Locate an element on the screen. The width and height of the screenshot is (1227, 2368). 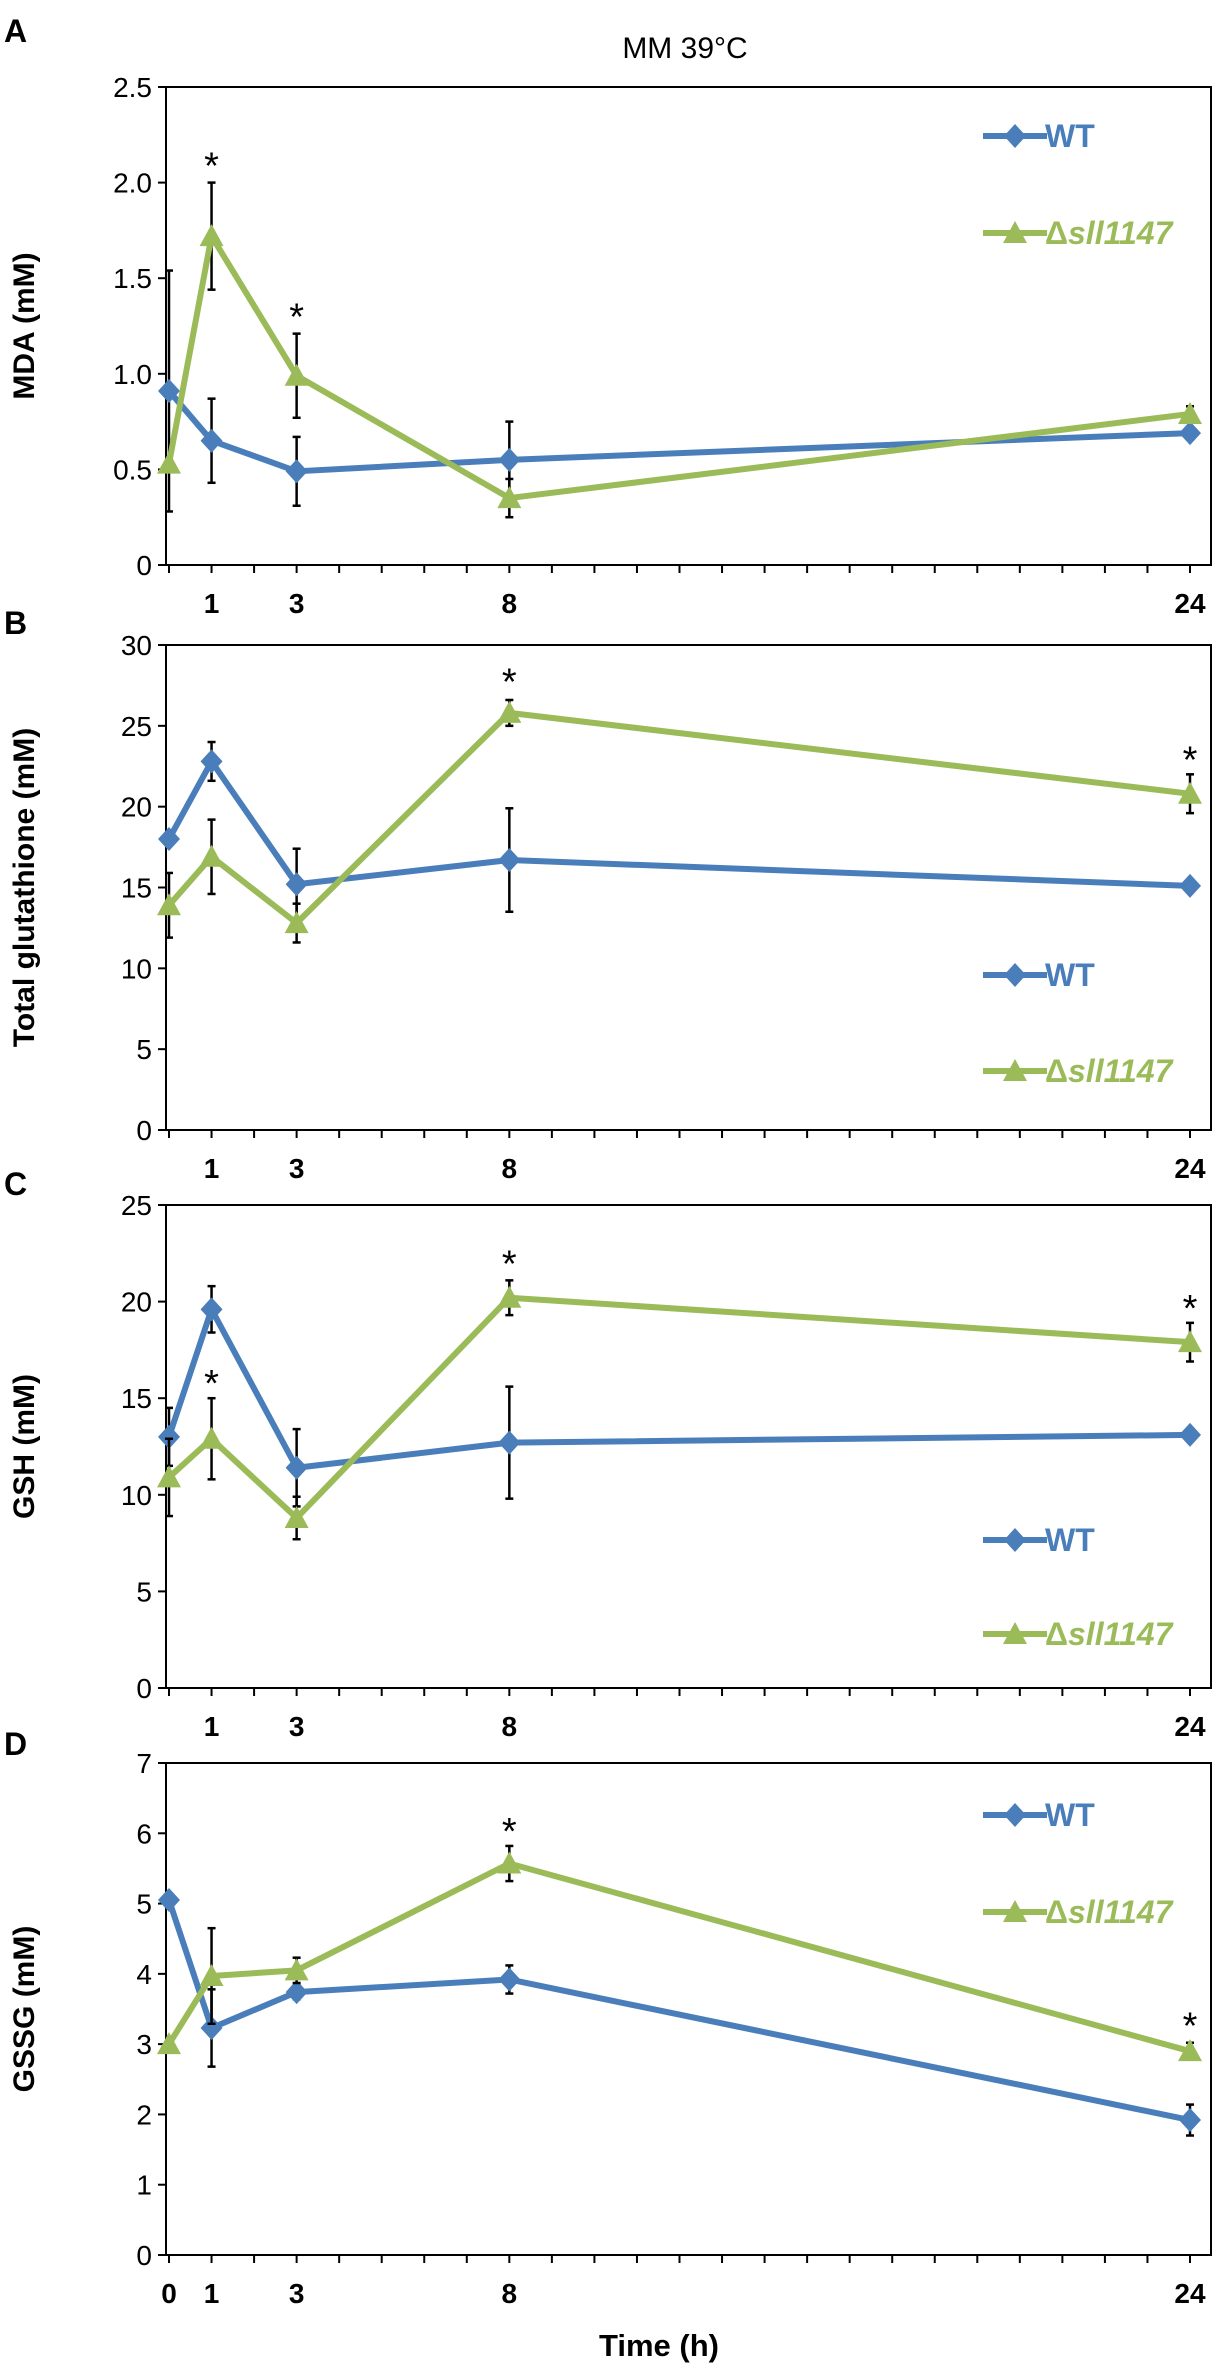
y-axis-label: GSH (mM) is located at coordinates (24, 1446).